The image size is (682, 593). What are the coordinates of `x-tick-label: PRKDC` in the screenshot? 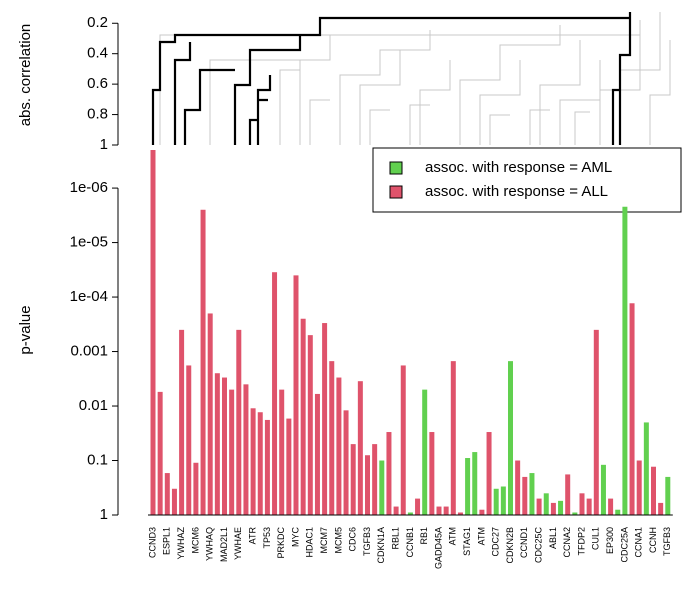 It's located at (281, 543).